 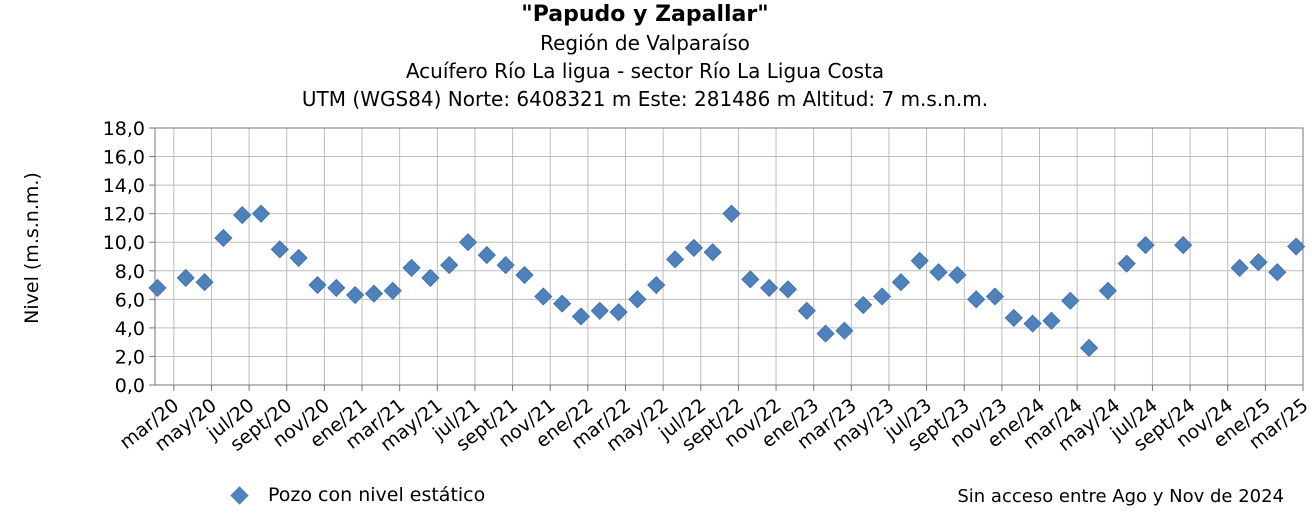 What do you see at coordinates (124, 158) in the screenshot?
I see `y-tick-label: 16,0` at bounding box center [124, 158].